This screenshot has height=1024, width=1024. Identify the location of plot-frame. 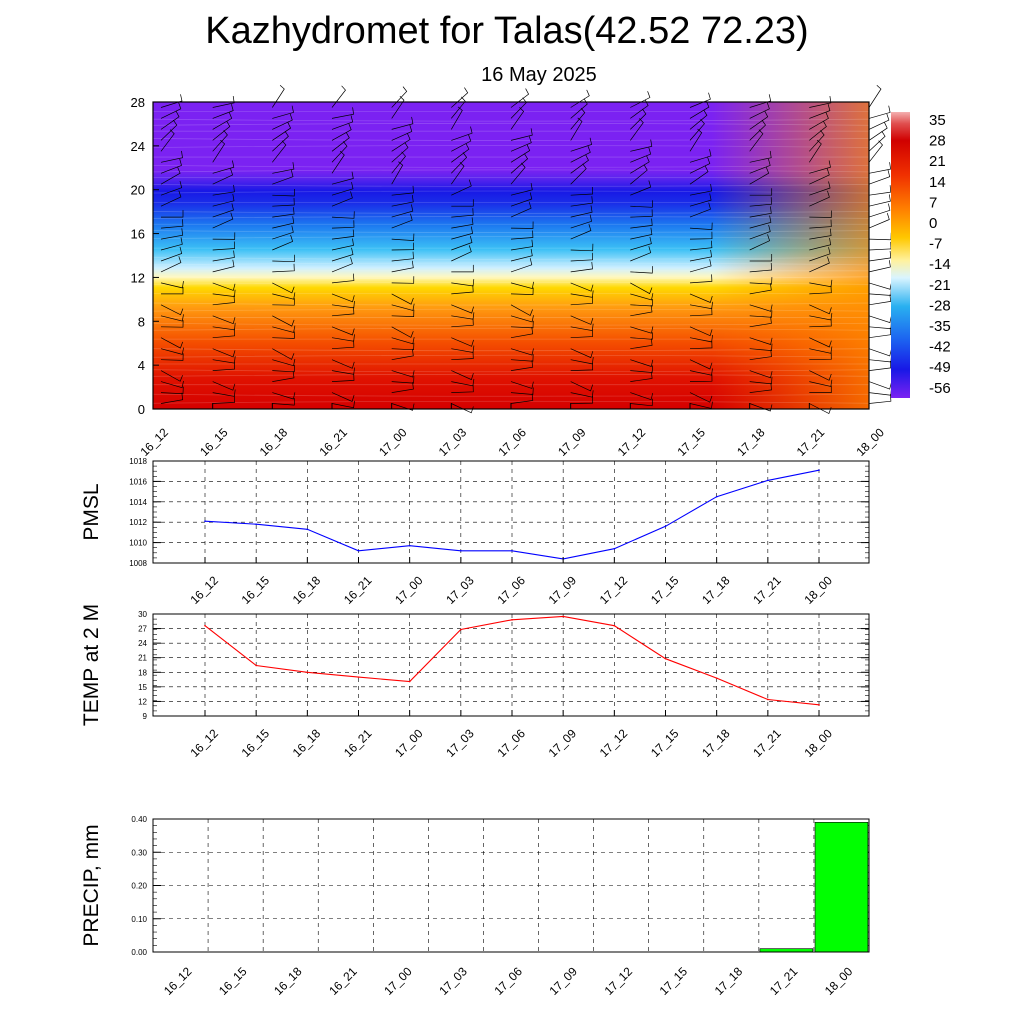
(511, 512).